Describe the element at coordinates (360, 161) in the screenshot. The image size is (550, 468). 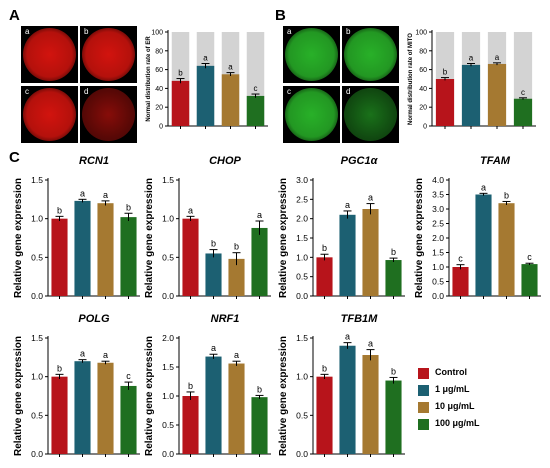
I see `chart-title: PGC1α` at that location.